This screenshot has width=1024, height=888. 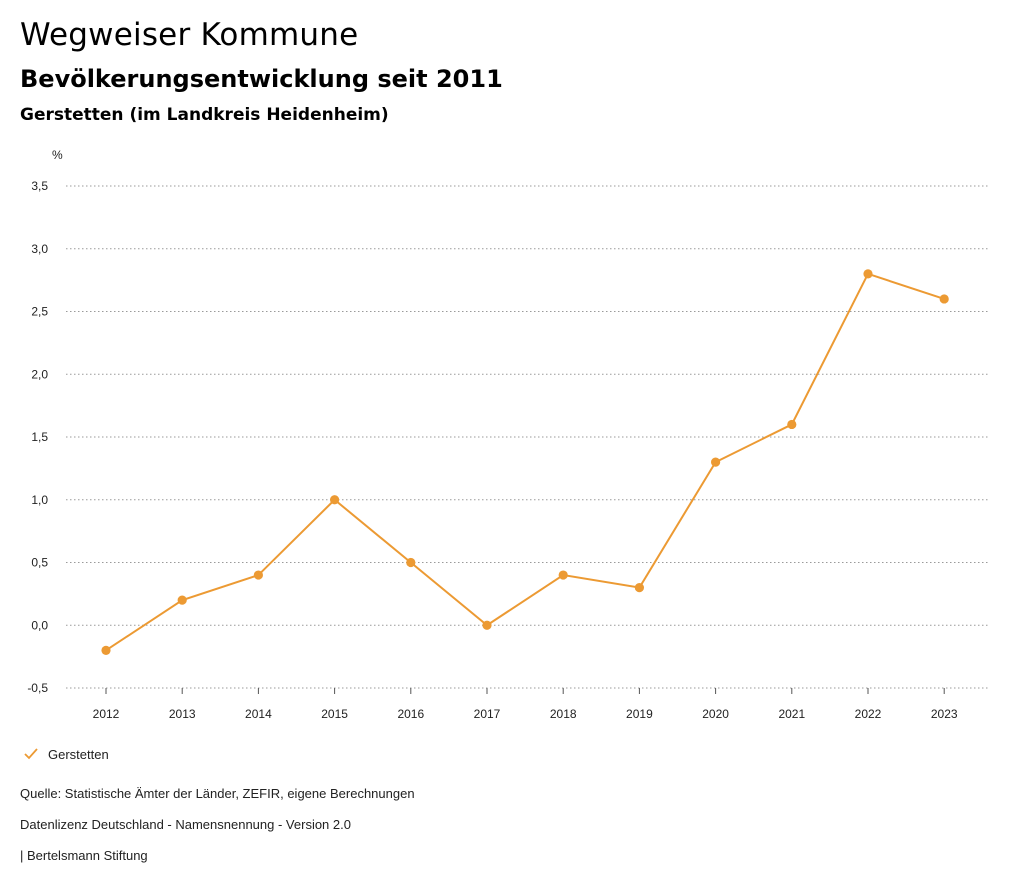 I want to click on y-tick-label: 3,0, so click(x=39, y=249).